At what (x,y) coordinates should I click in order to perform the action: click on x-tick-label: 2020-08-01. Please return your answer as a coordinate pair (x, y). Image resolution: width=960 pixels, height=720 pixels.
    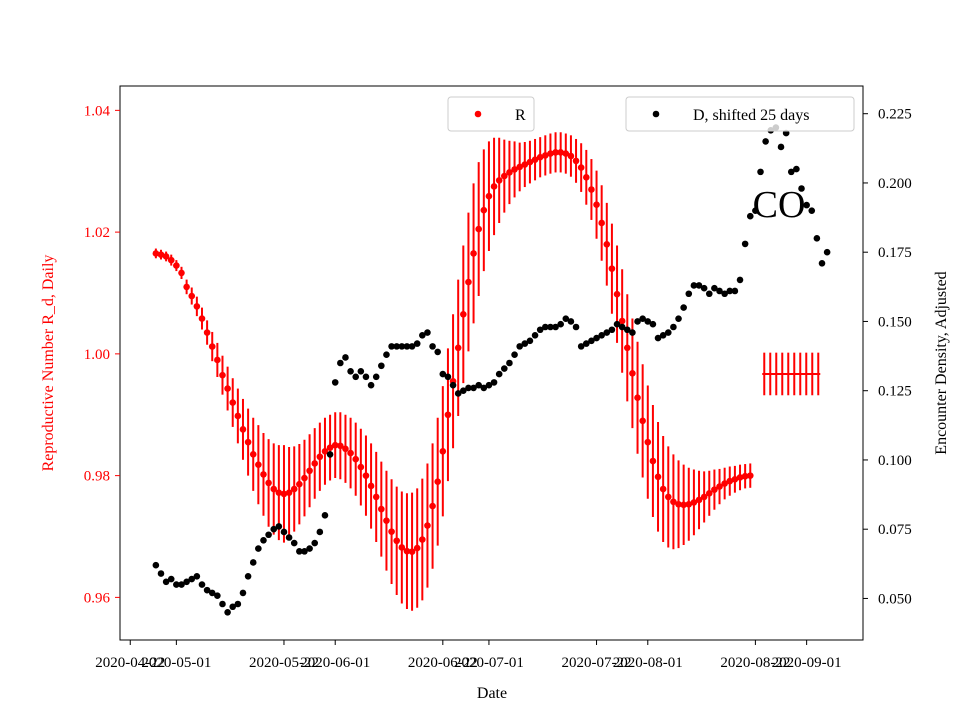
    Looking at the image, I should click on (648, 663).